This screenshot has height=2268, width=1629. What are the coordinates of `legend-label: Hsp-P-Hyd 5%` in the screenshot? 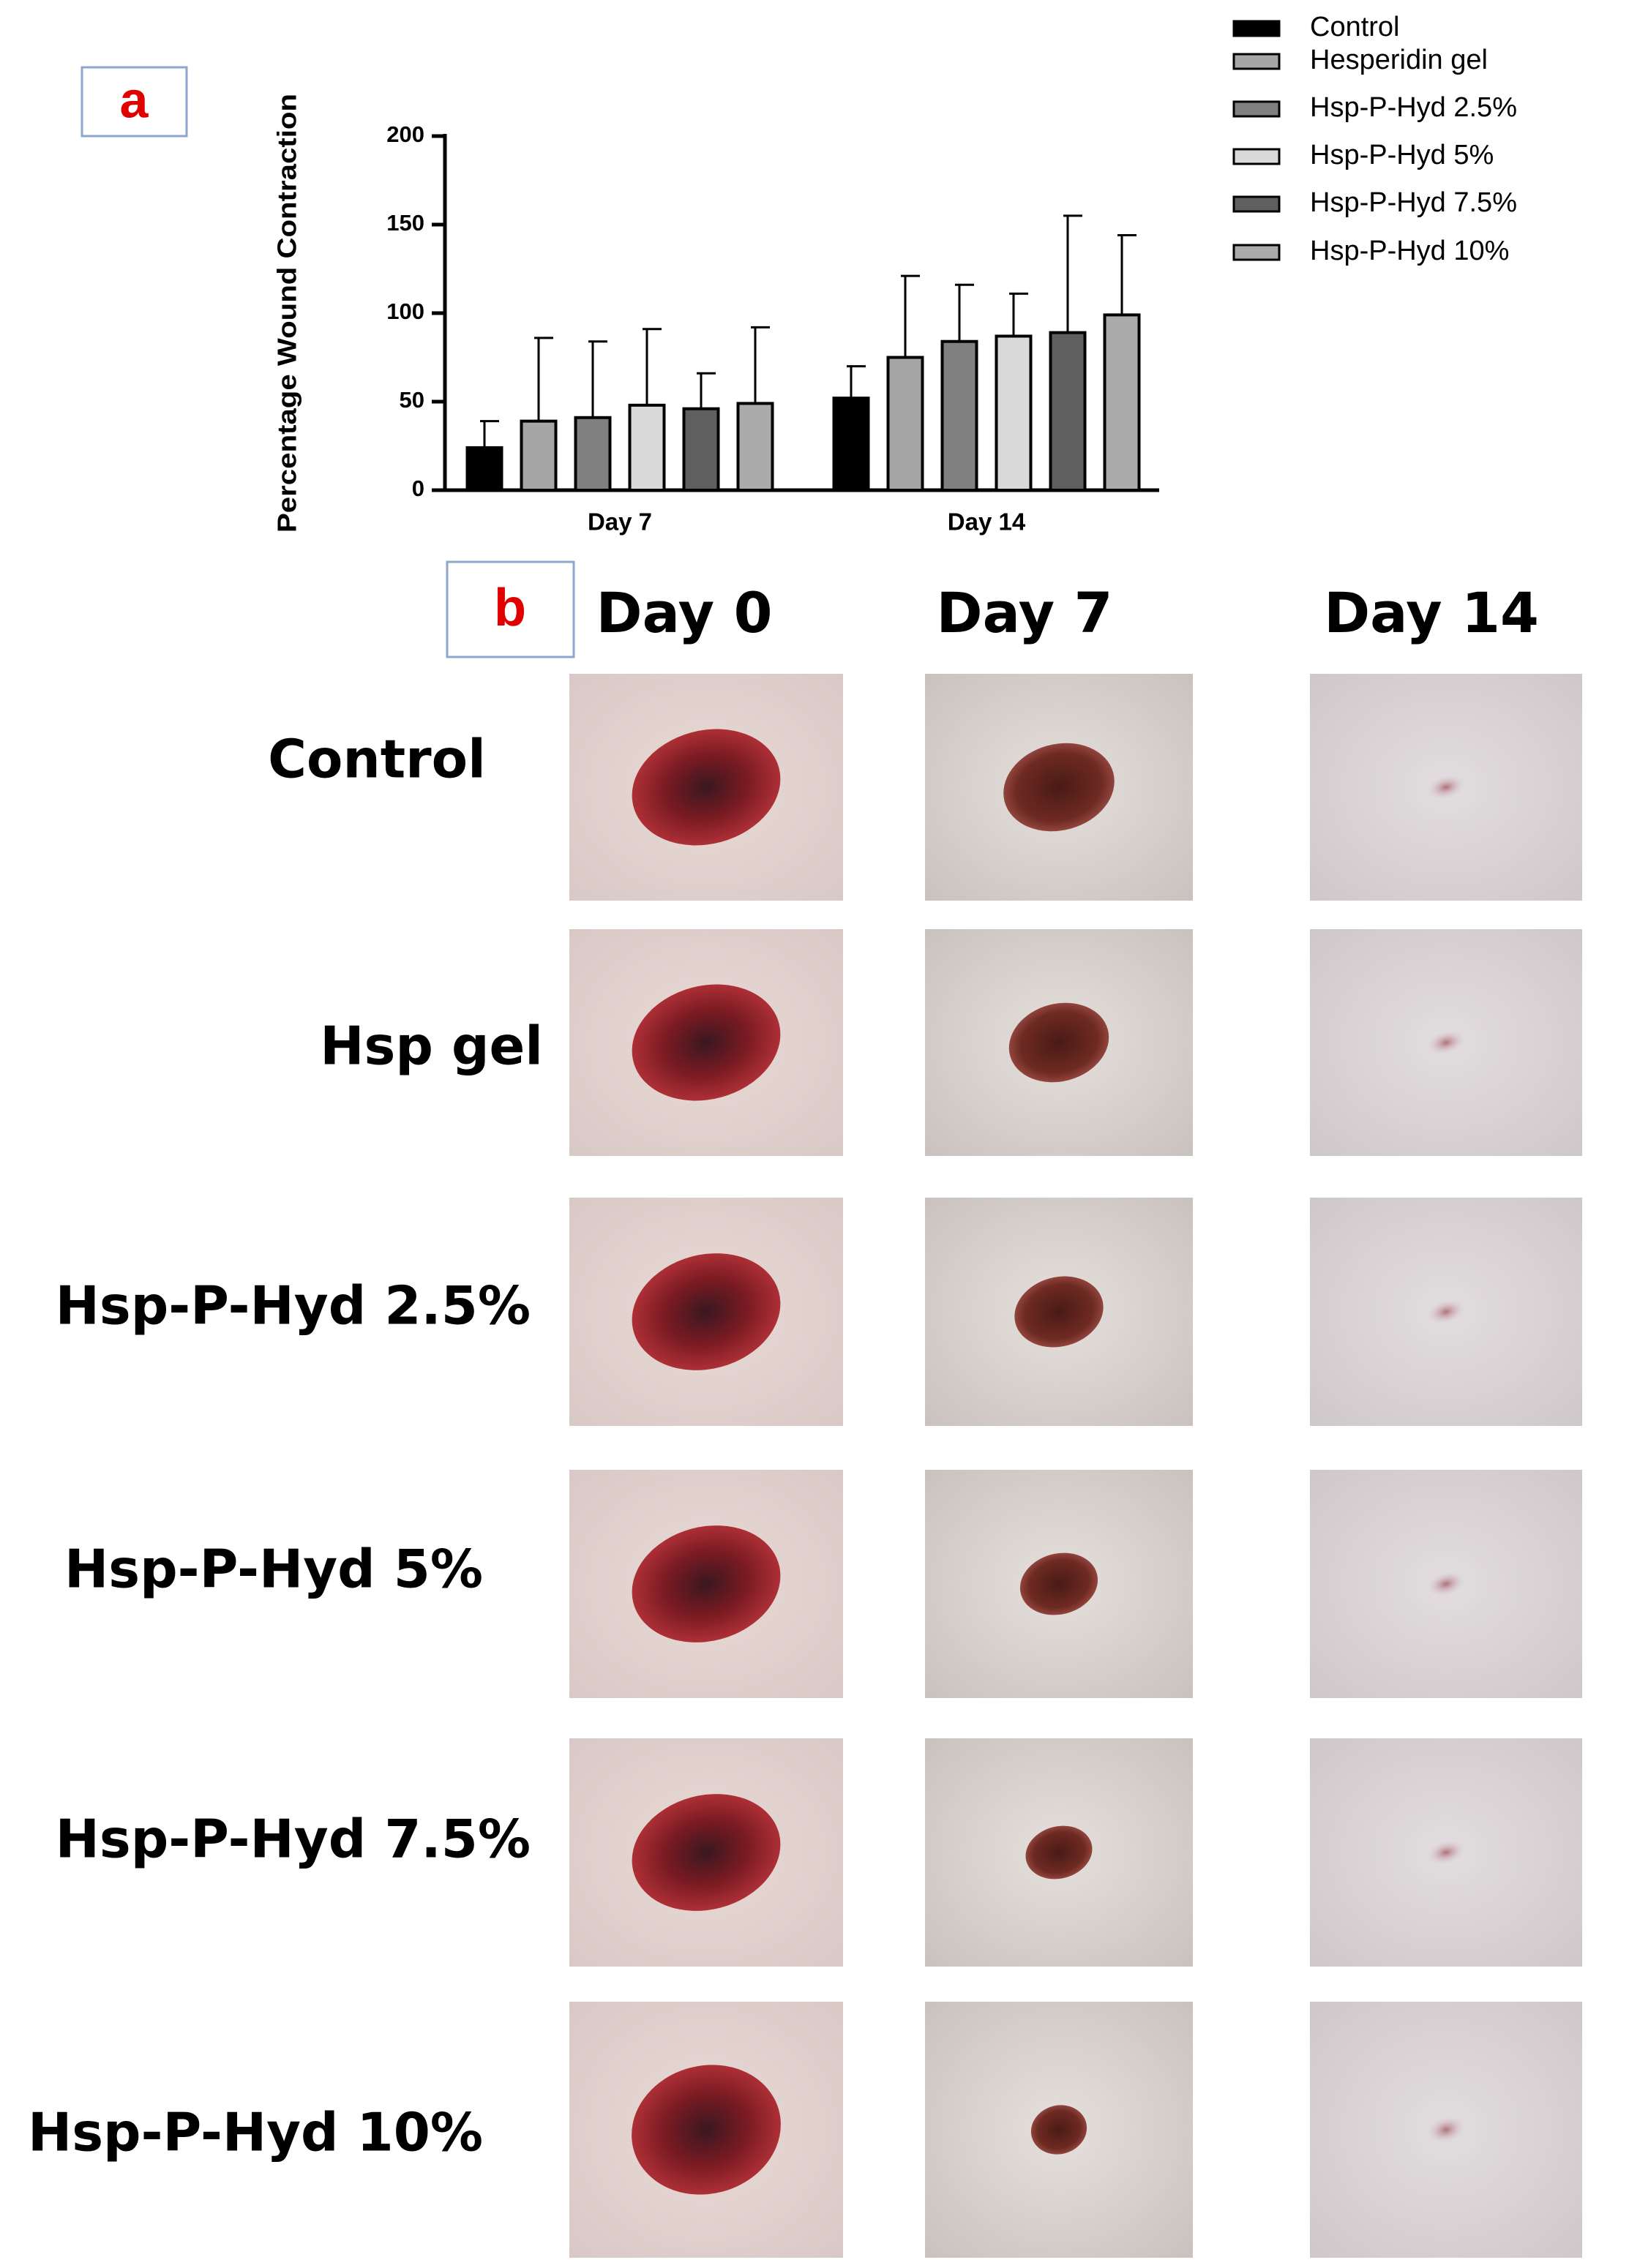 It's located at (1402, 155).